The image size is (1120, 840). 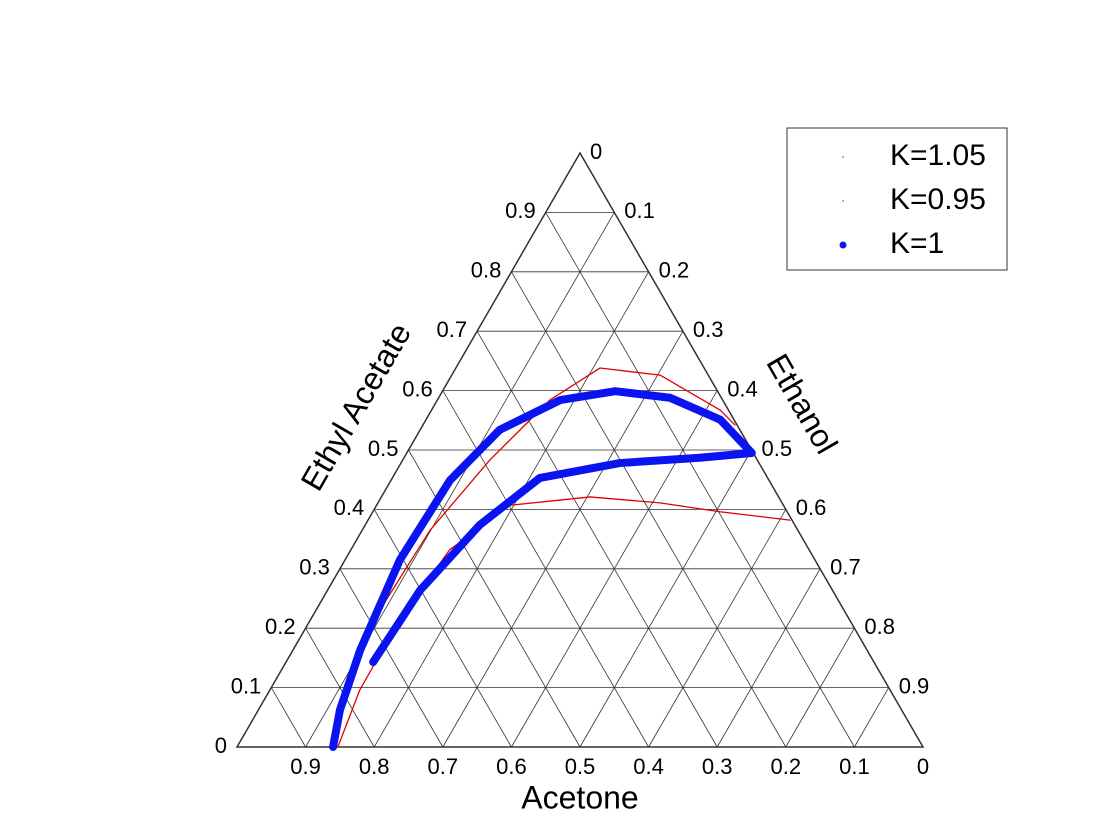 I want to click on bottom-axis-title: Acetone, so click(x=579, y=797).